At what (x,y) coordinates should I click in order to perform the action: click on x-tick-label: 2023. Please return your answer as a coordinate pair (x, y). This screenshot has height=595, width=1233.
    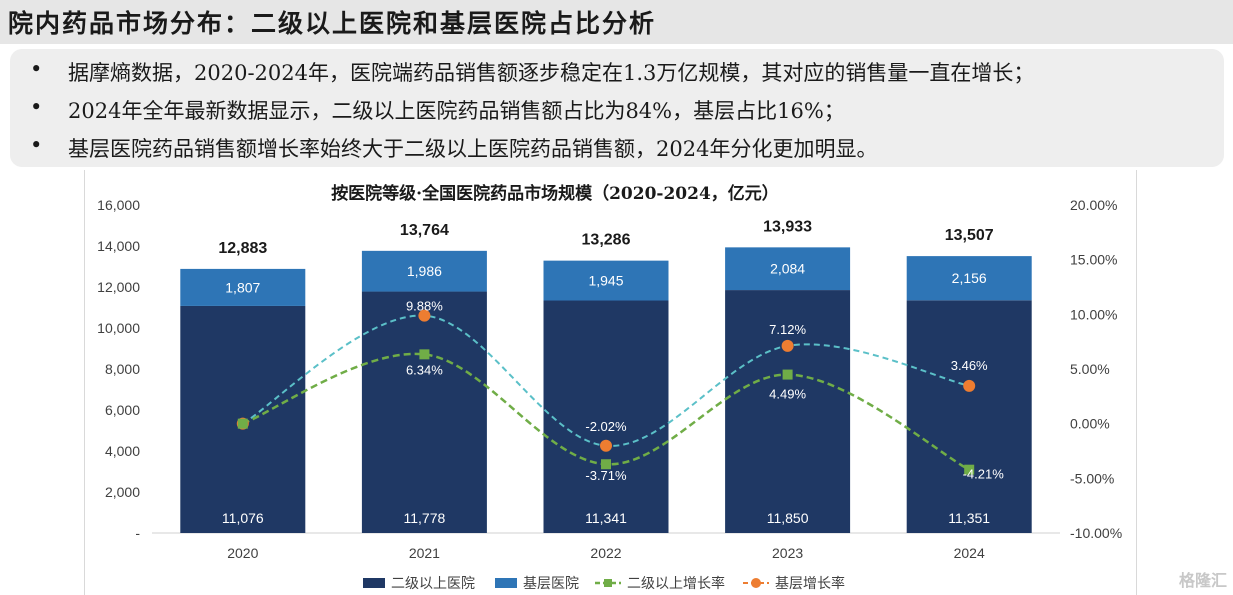
    Looking at the image, I should click on (787, 553).